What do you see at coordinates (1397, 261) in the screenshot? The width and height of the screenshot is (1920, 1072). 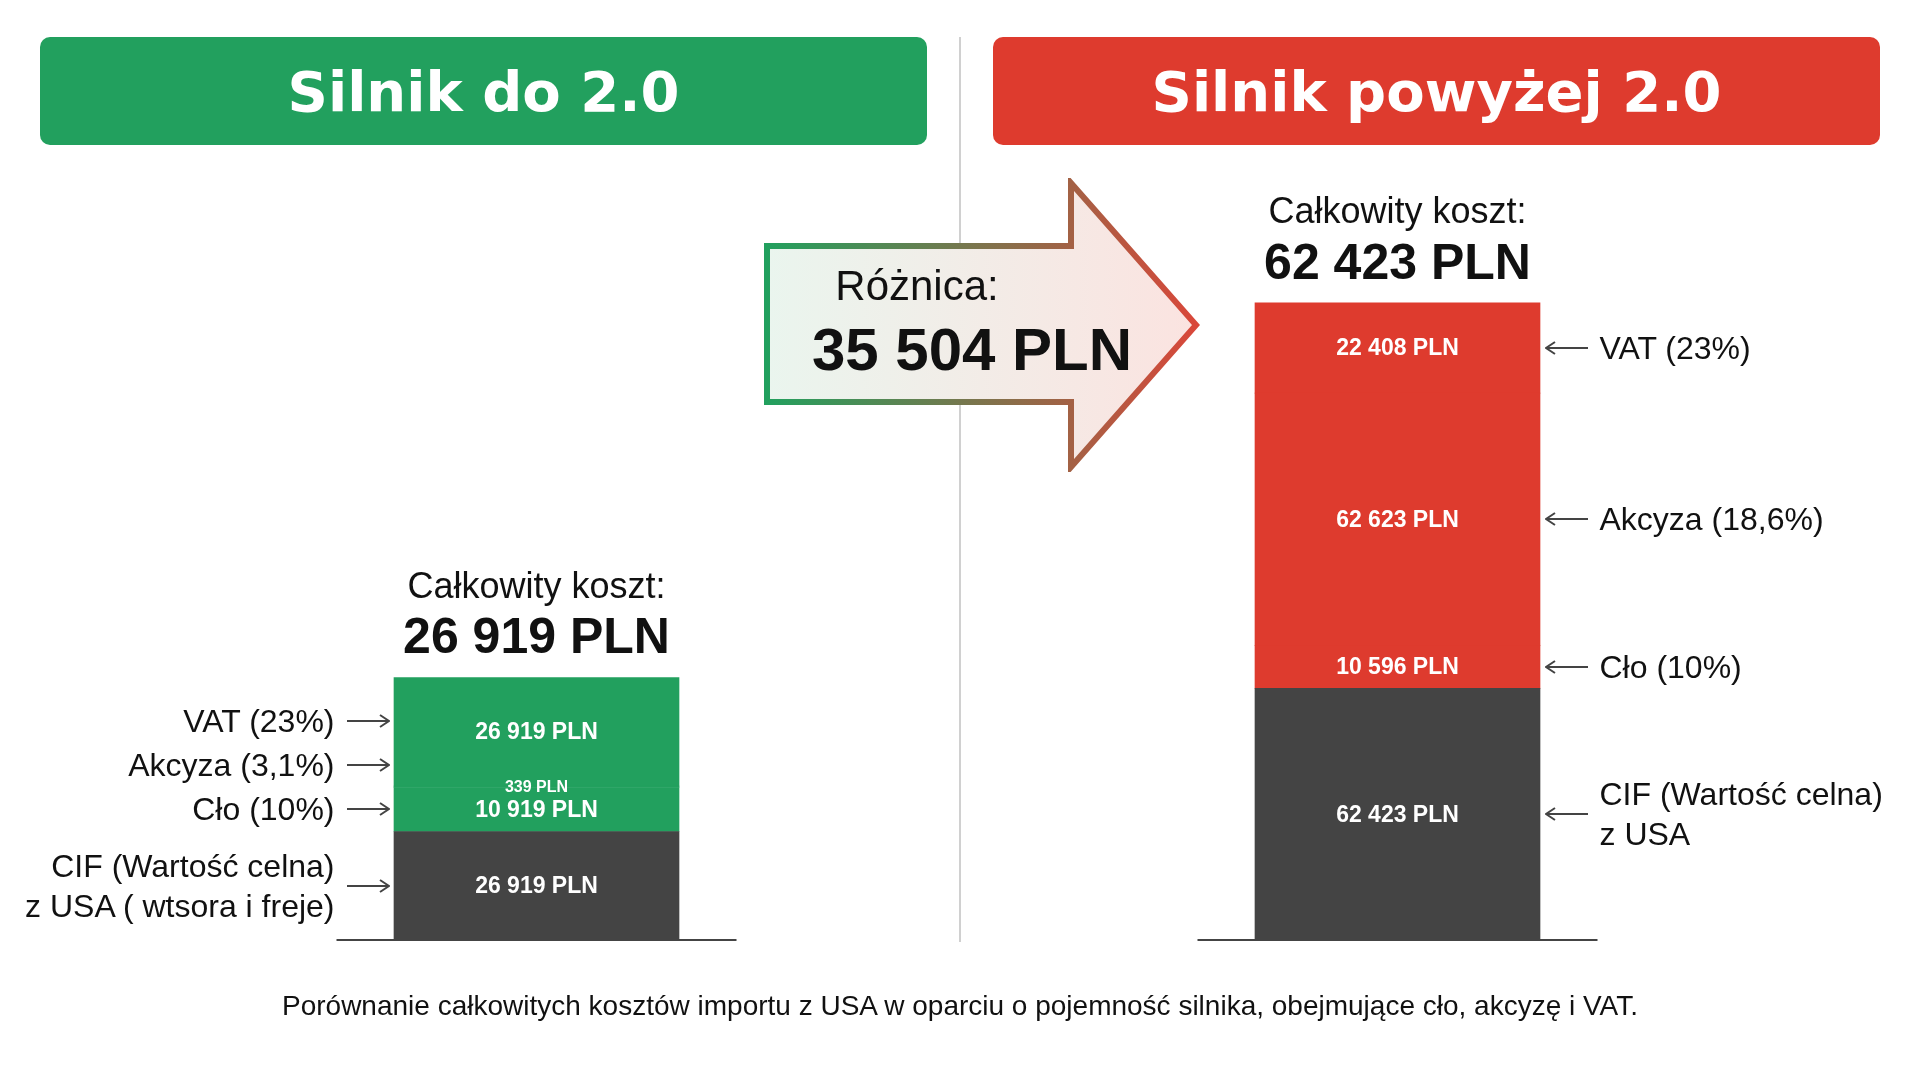 I see `text: 62 423 PLN` at bounding box center [1397, 261].